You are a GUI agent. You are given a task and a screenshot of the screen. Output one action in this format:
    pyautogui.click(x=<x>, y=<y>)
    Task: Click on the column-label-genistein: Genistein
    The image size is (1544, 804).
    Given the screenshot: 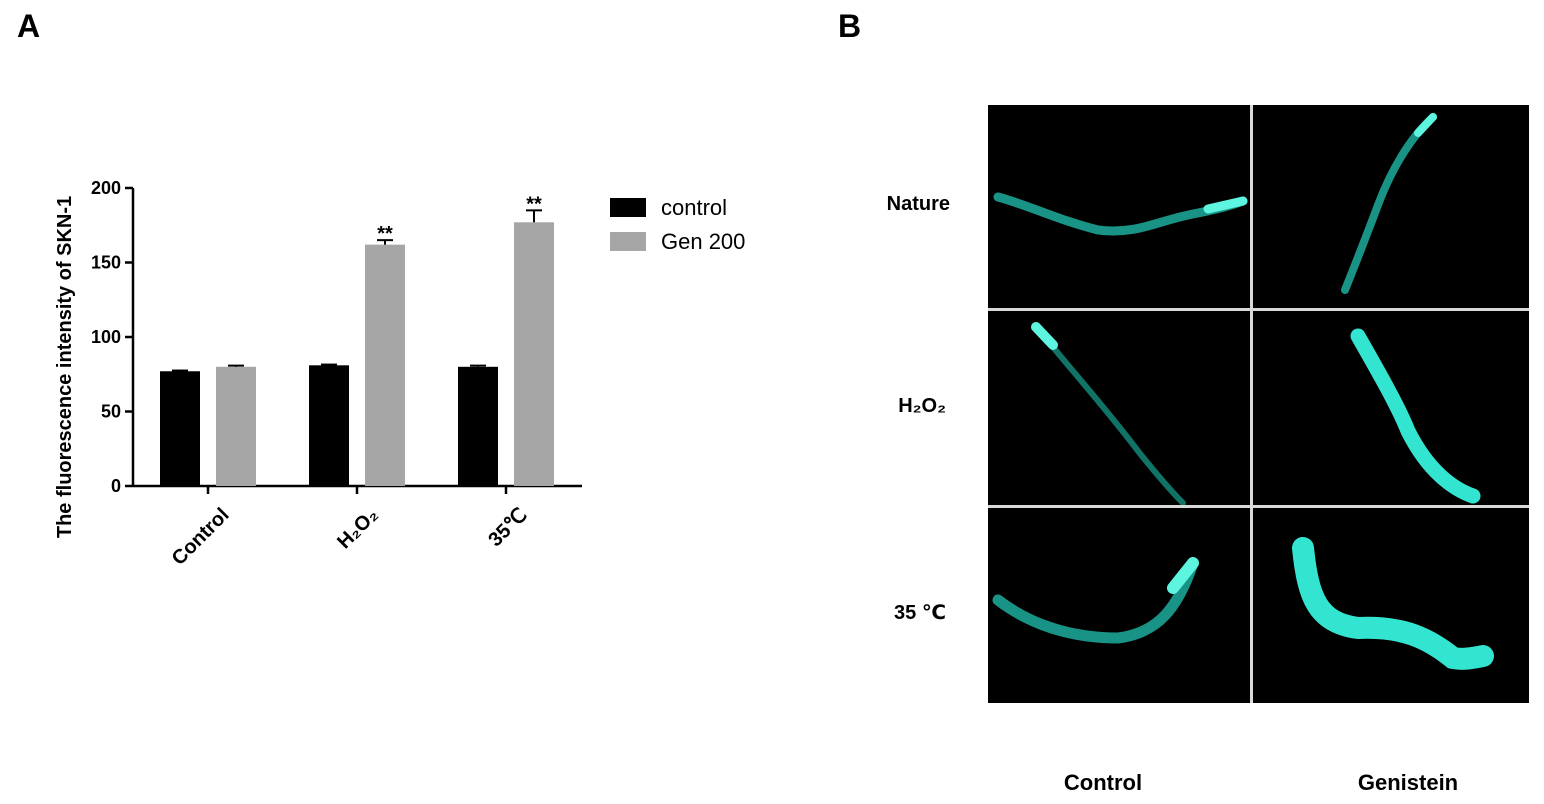 What is the action you would take?
    pyautogui.click(x=1408, y=782)
    